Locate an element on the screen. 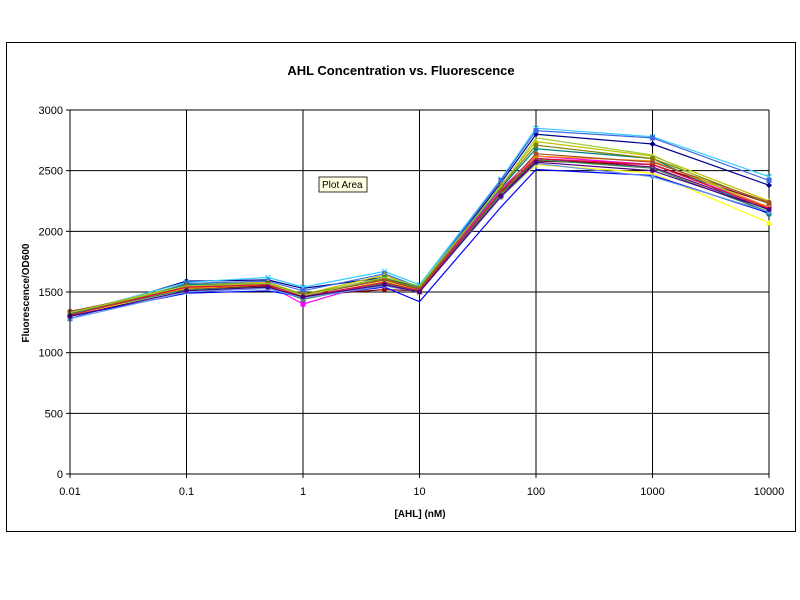  y-tick-label: 1000 is located at coordinates (51, 354).